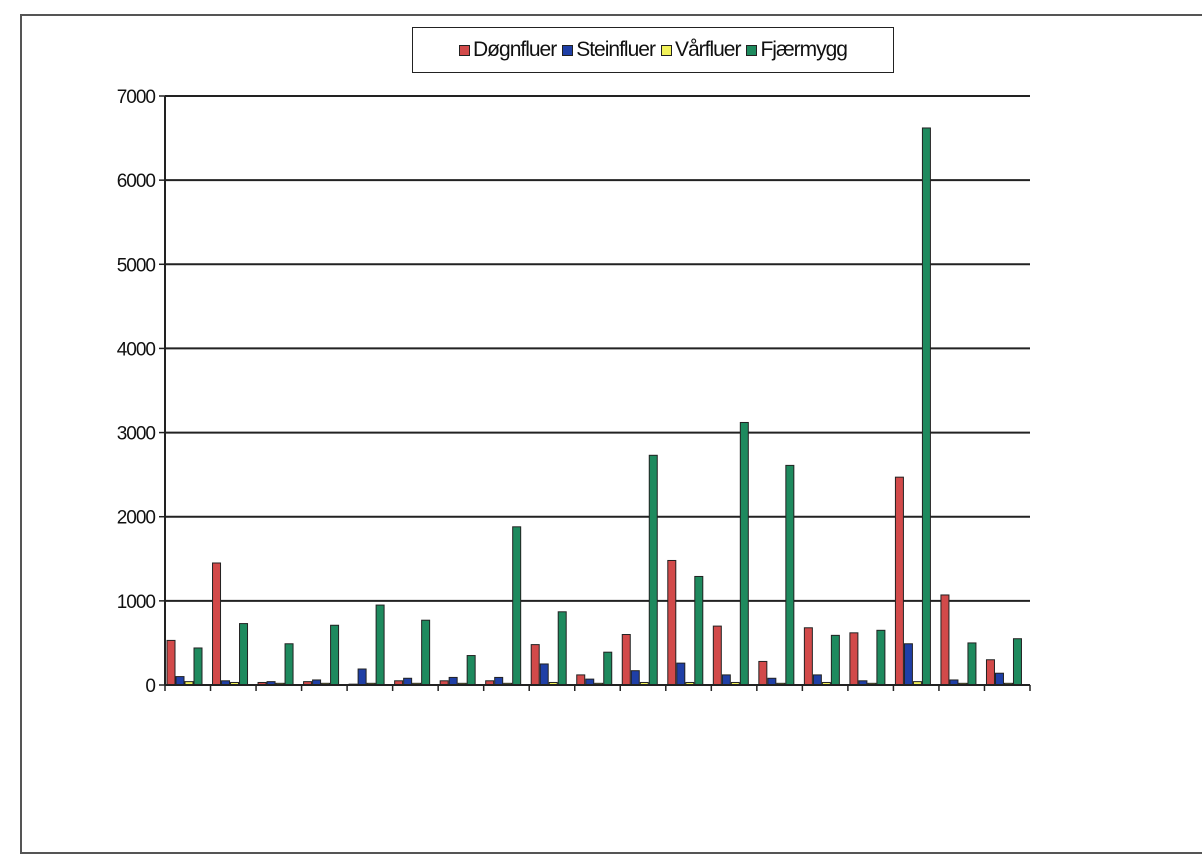 Image resolution: width=1202 pixels, height=854 pixels. I want to click on legend-item-dognfluer: Døgnfluer, so click(508, 50).